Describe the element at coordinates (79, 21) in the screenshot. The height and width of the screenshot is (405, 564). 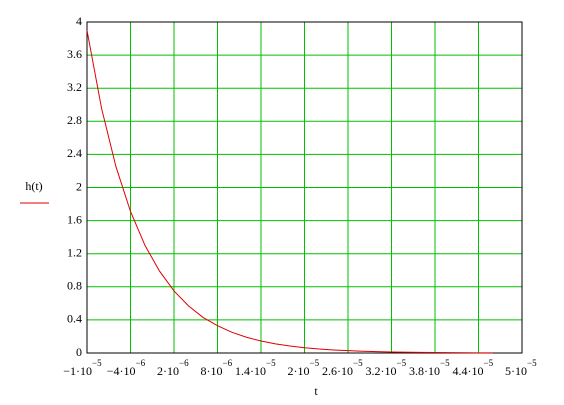
I see `y-tick-label: 4` at that location.